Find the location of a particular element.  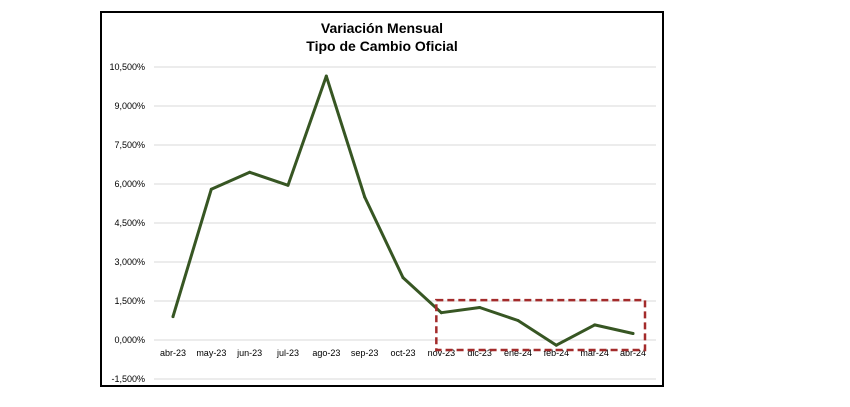

chart-subtitle: Tipo de Cambio Oficial is located at coordinates (381, 46).